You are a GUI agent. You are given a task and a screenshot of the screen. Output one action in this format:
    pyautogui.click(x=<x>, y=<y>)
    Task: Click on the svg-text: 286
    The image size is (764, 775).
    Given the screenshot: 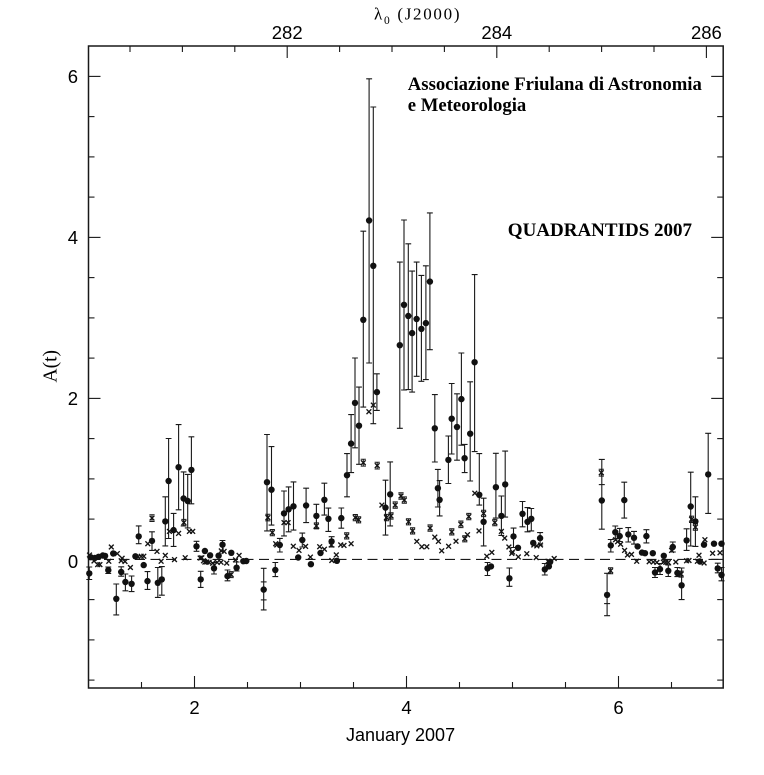 What is the action you would take?
    pyautogui.click(x=706, y=32)
    